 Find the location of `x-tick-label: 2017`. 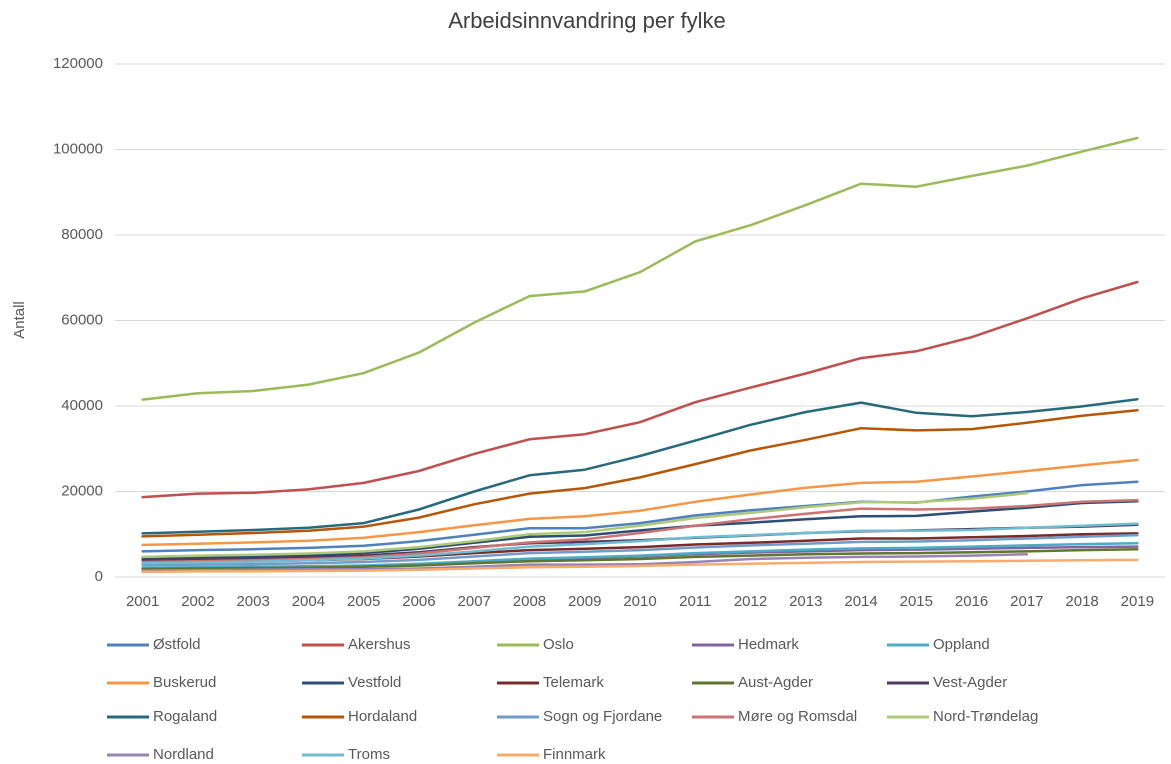

x-tick-label: 2017 is located at coordinates (1026, 601).